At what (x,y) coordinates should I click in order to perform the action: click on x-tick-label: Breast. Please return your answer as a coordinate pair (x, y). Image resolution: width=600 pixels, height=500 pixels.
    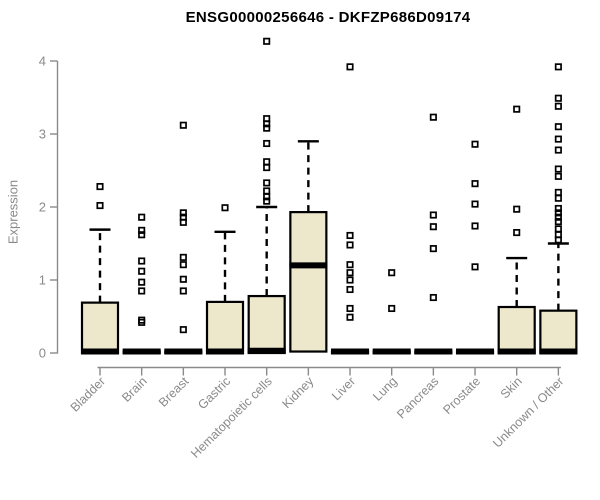
    Looking at the image, I should click on (174, 392).